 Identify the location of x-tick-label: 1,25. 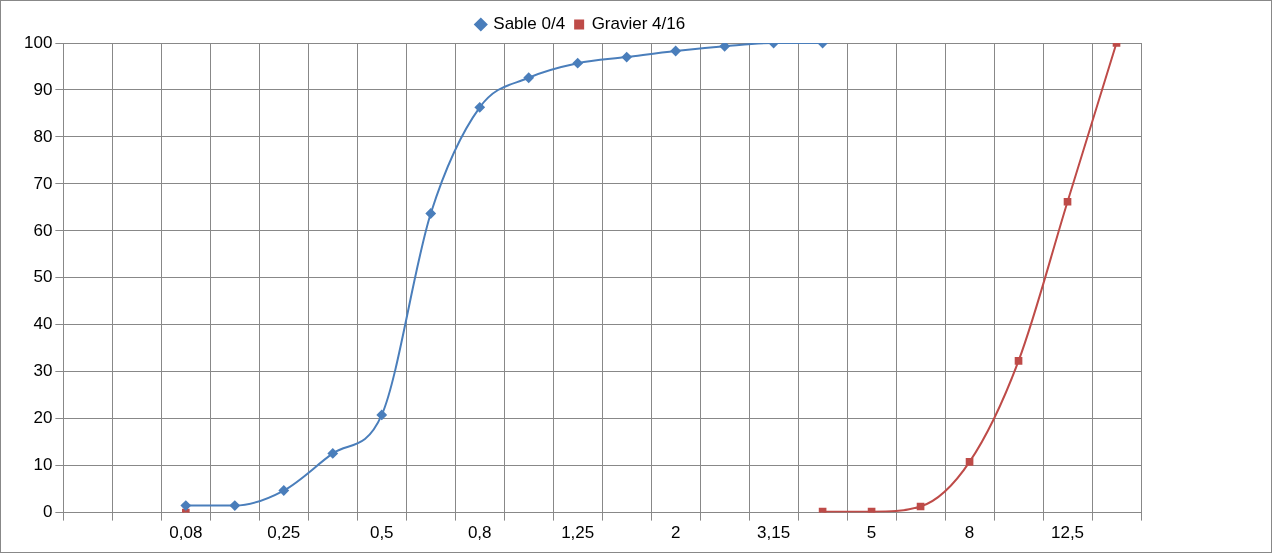
(578, 533).